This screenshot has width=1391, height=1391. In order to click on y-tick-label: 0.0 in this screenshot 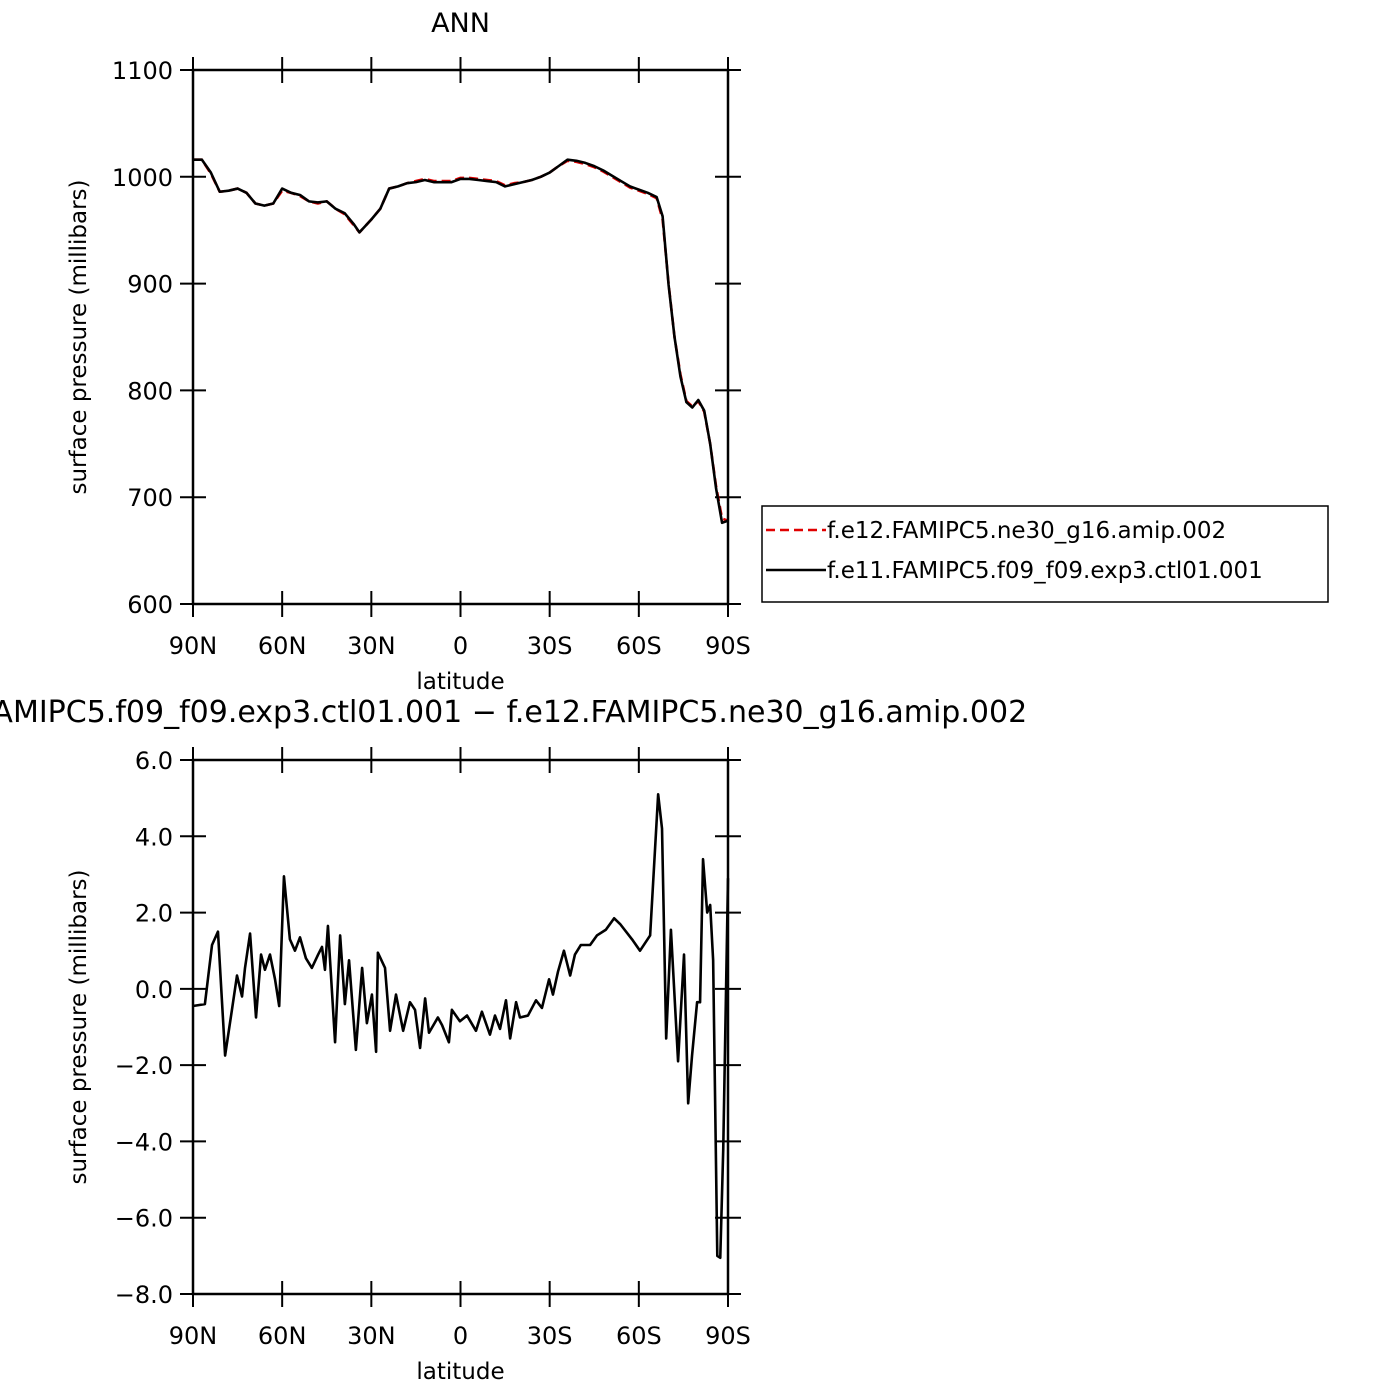, I will do `click(154, 990)`.